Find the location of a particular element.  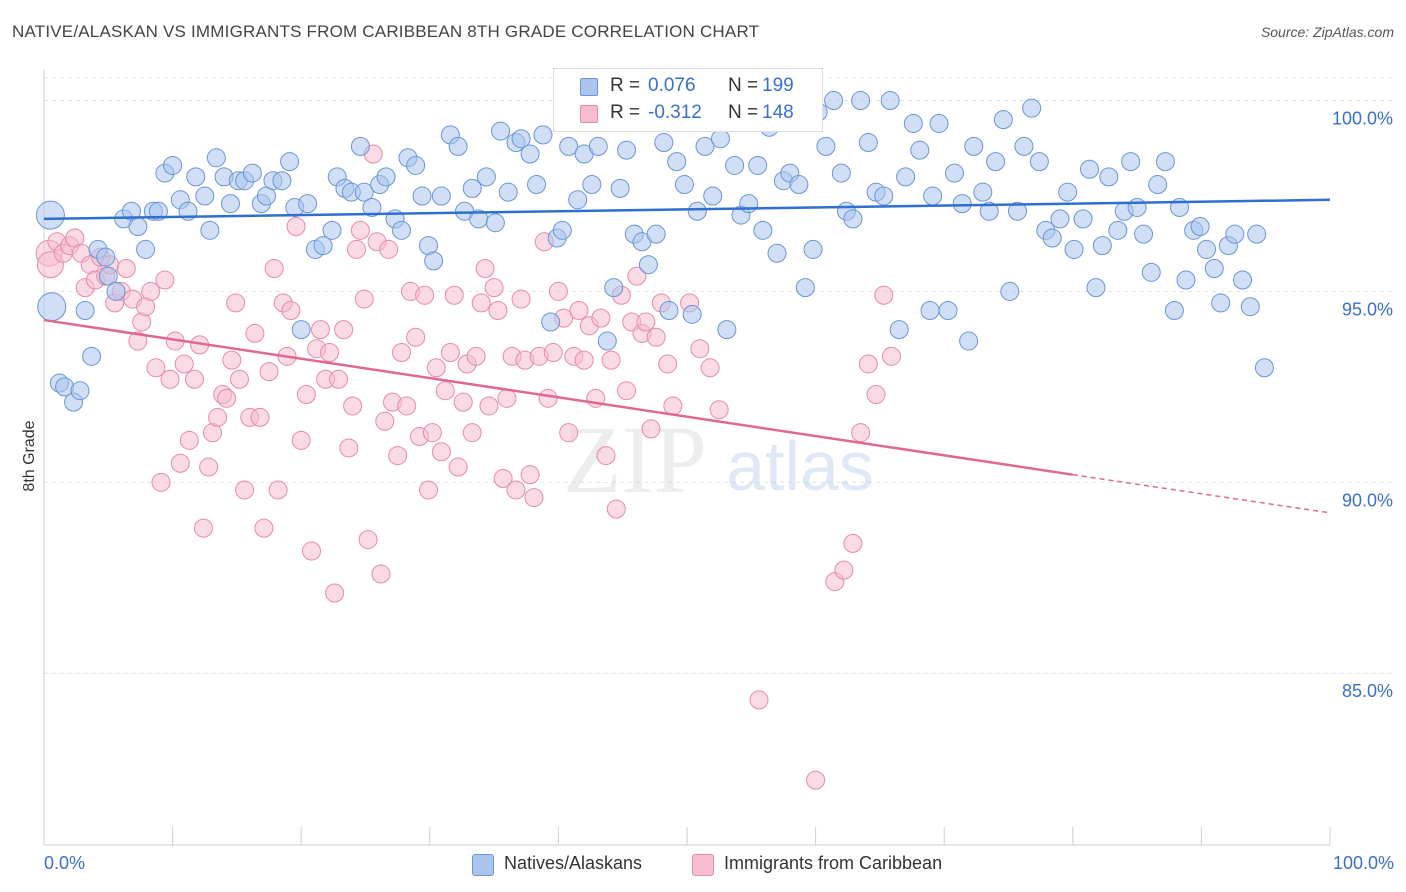

r-label: R = is located at coordinates (625, 85).